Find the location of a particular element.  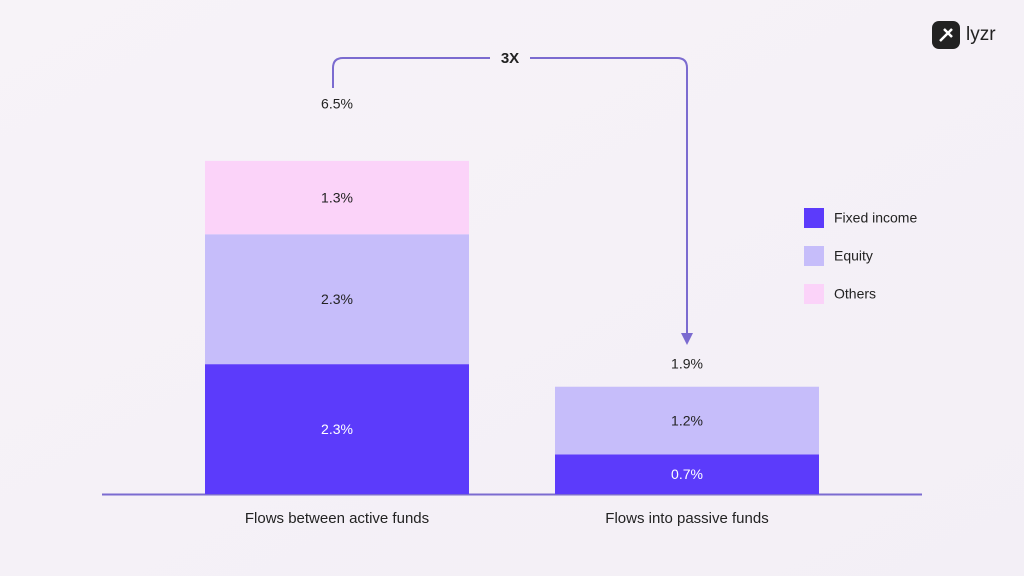

logo-text: lyzr is located at coordinates (981, 34).